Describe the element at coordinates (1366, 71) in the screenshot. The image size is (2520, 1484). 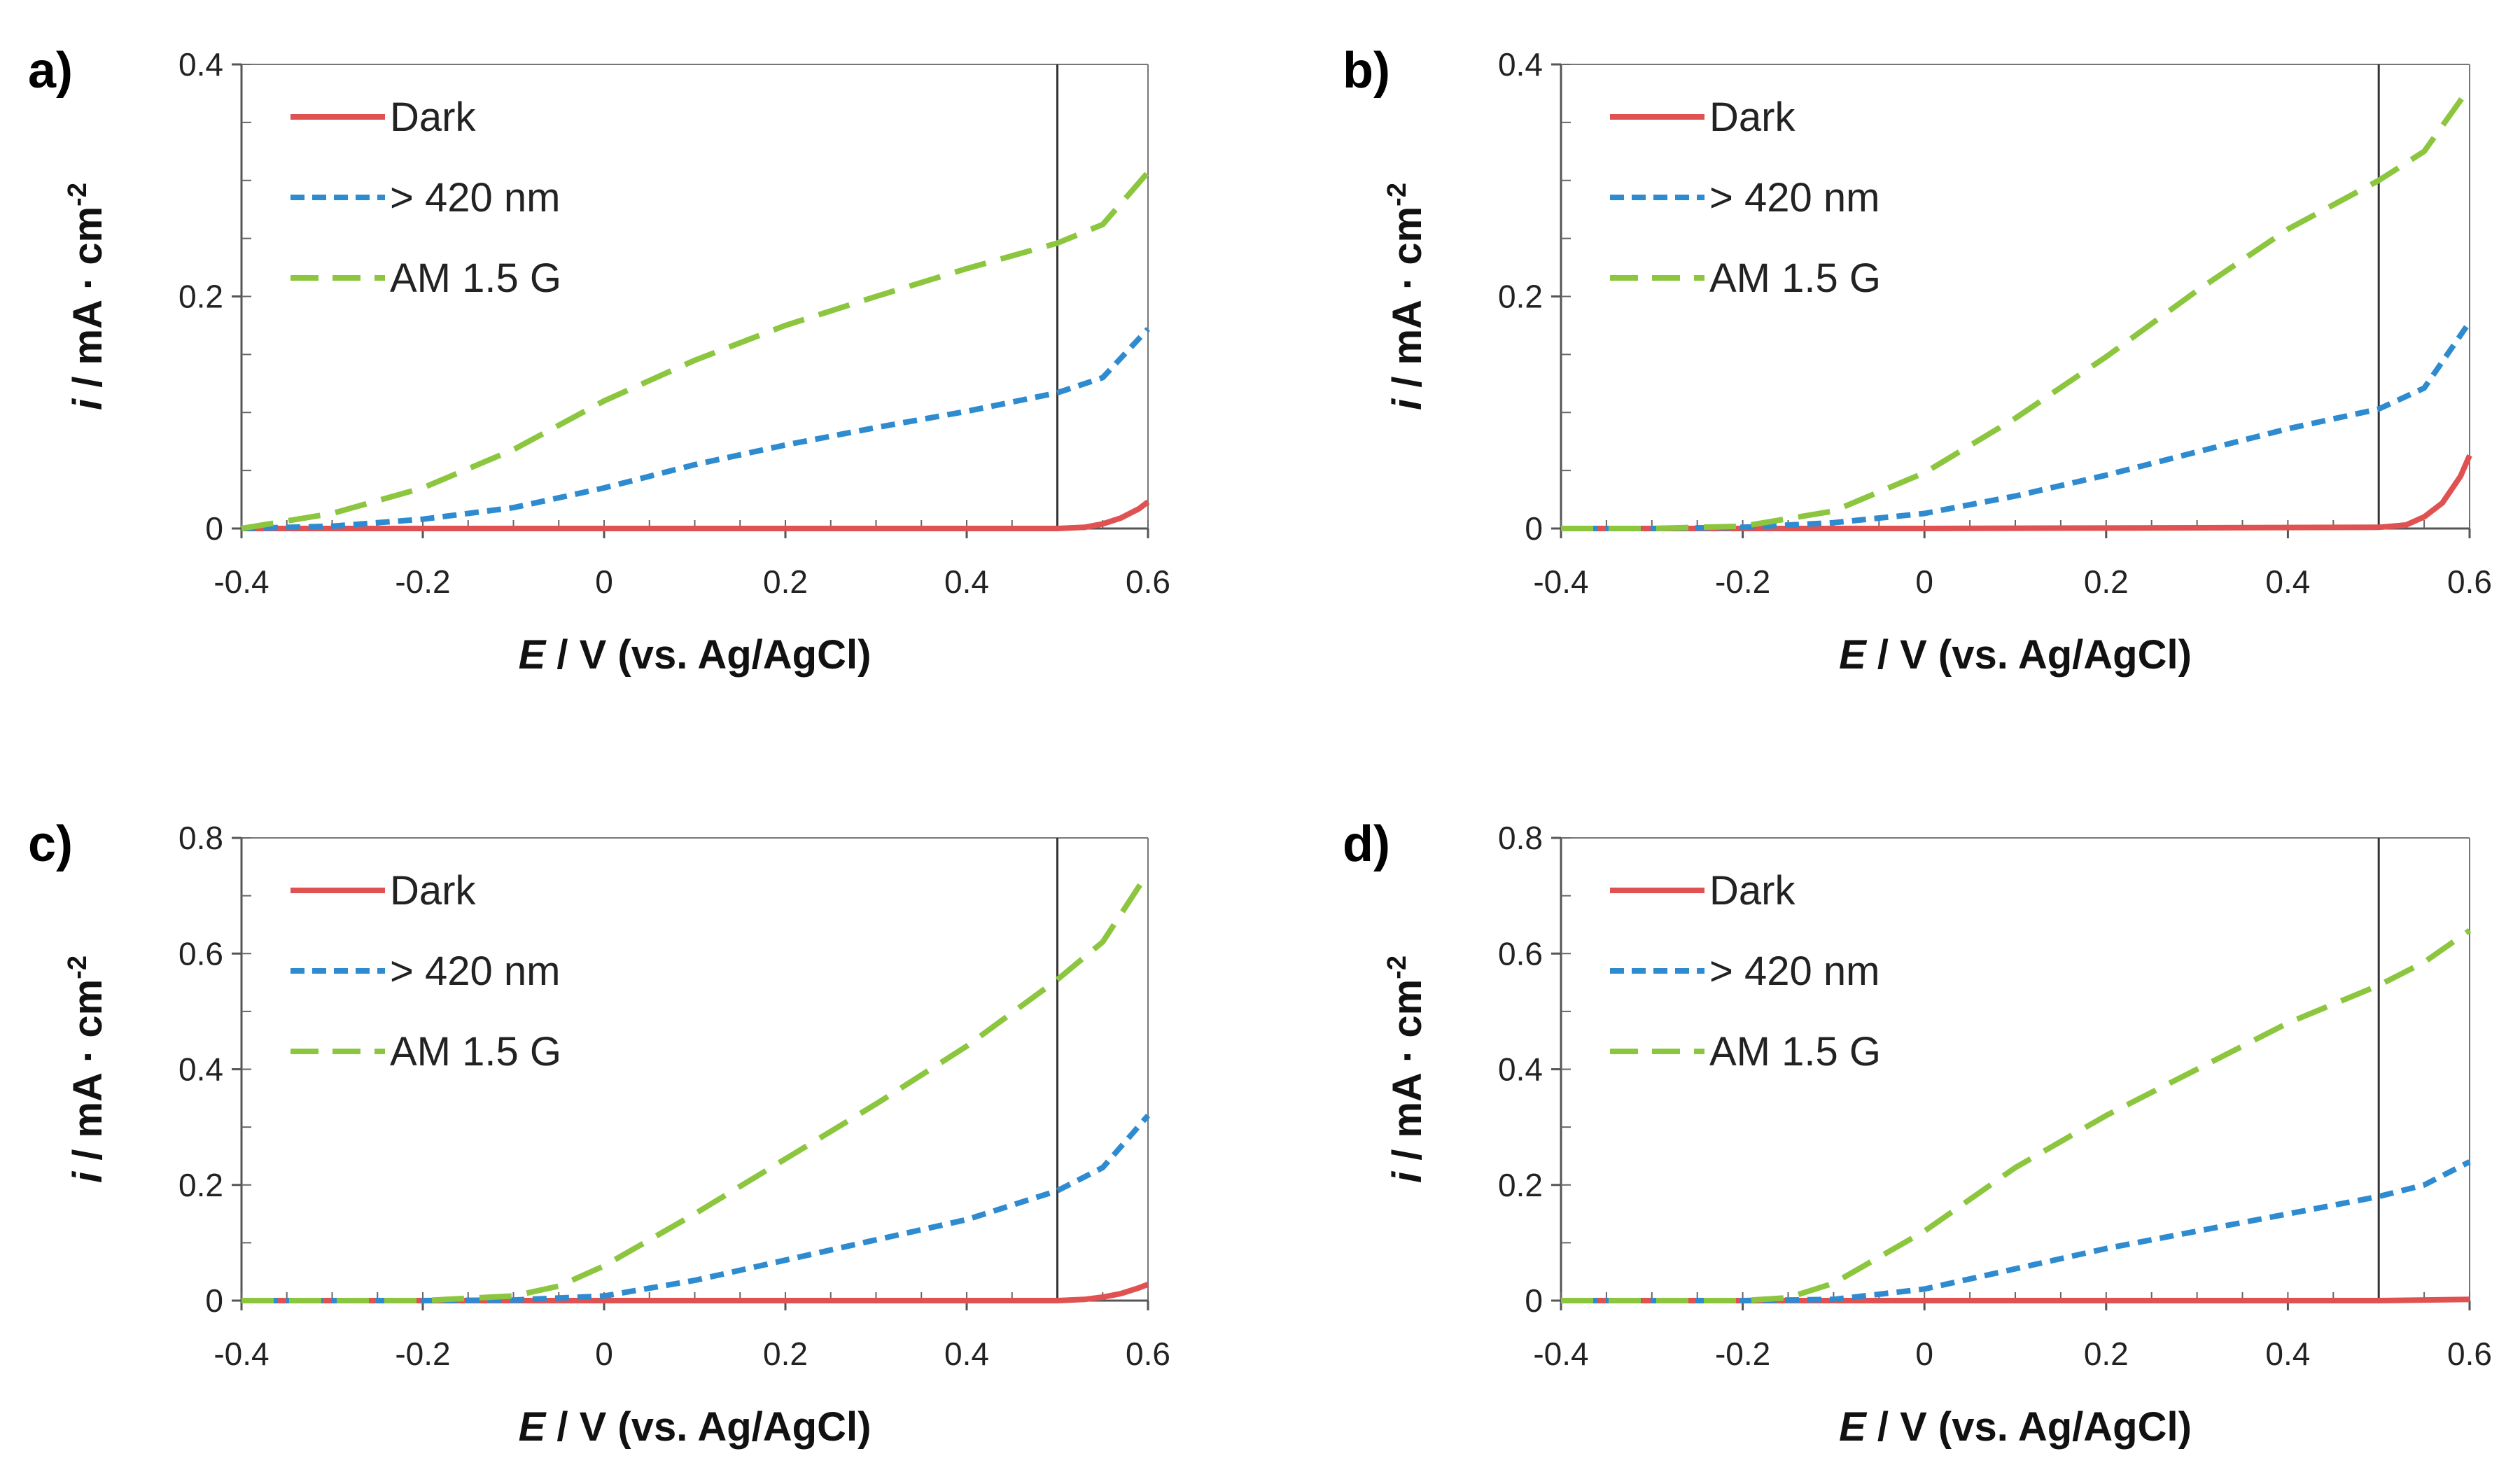
I see `panel-label: b)` at that location.